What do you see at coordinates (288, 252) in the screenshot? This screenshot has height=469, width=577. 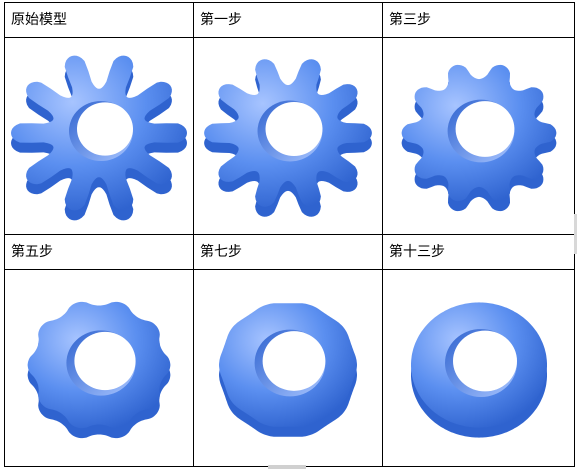 I see `cell-label-4: 第七步` at bounding box center [288, 252].